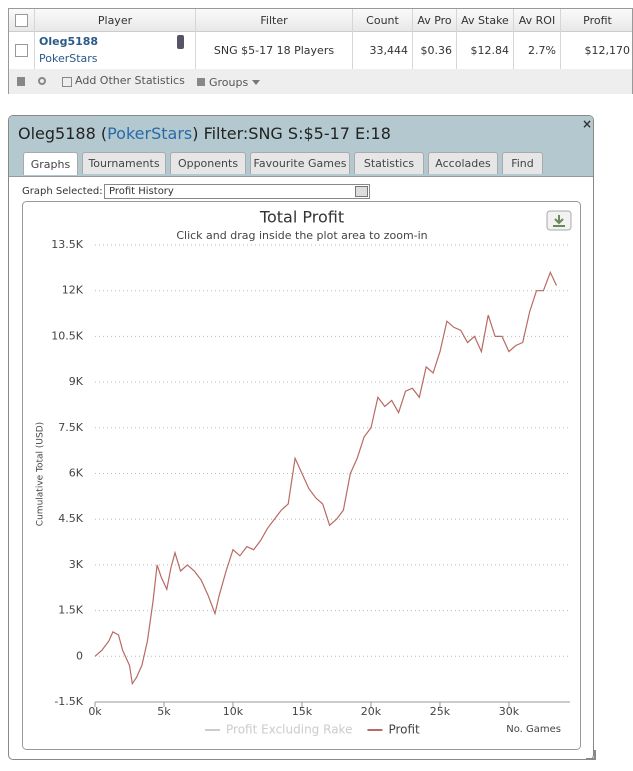 This screenshot has height=771, width=633. Describe the element at coordinates (274, 50) in the screenshot. I see `cell: SNG $5-17 18 Players` at that location.